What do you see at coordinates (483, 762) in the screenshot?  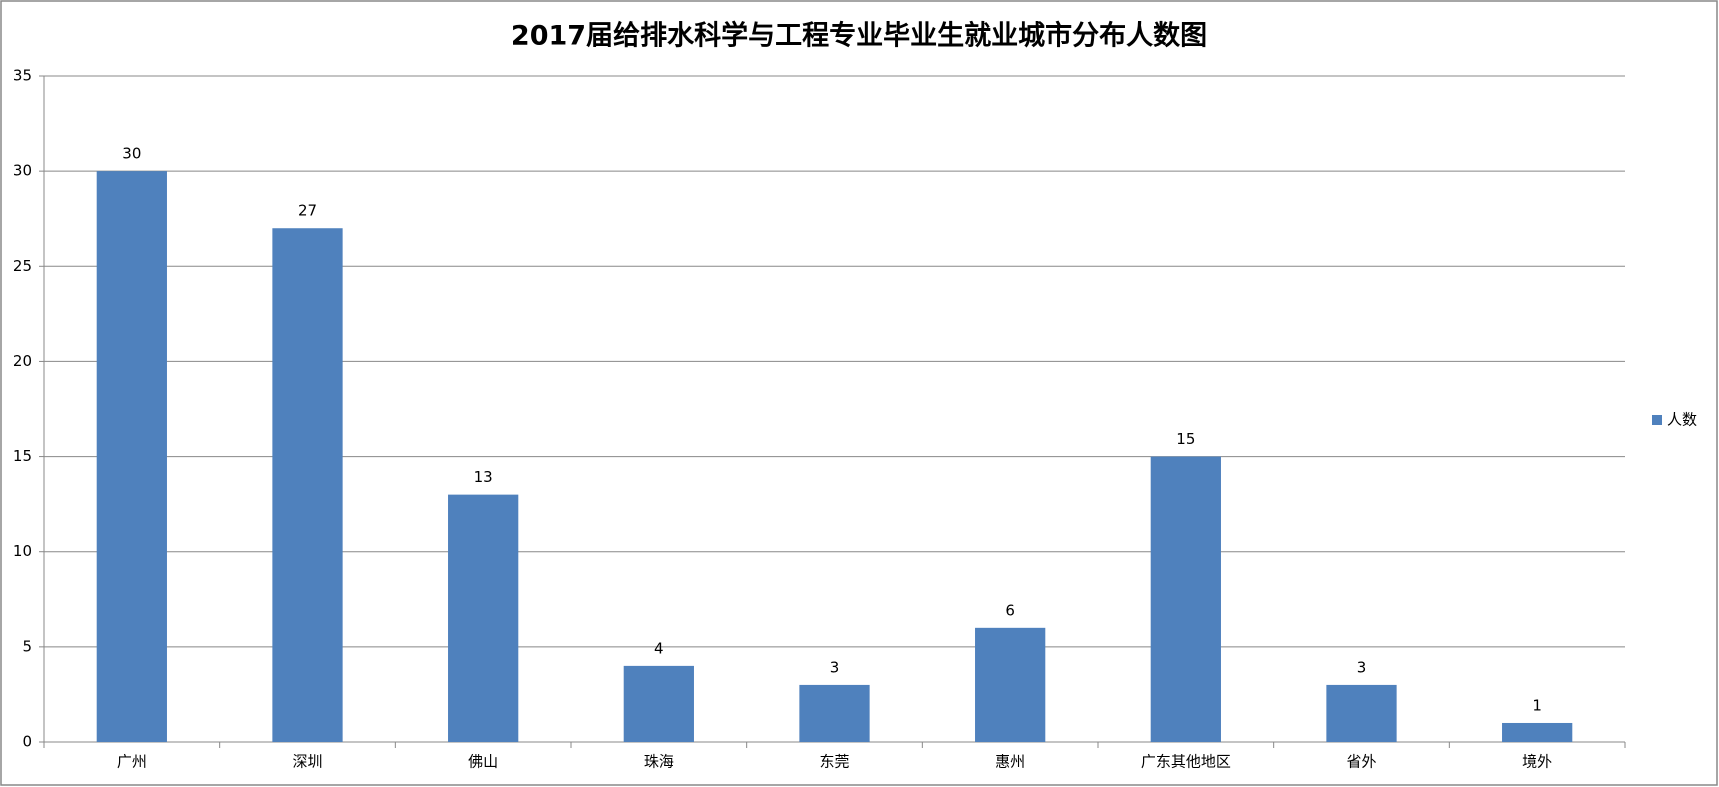 I see `x-tick-label: 佛山` at bounding box center [483, 762].